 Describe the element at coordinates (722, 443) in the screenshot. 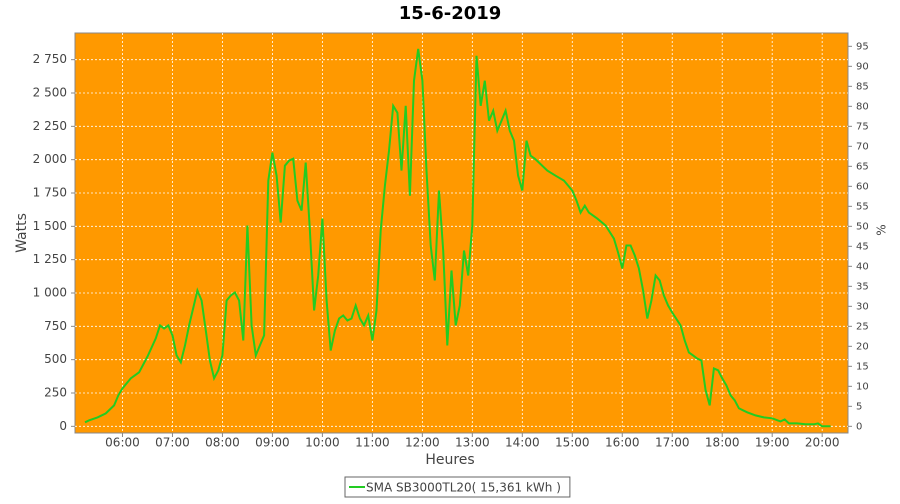

I see `x-tick-label: 18:00` at that location.